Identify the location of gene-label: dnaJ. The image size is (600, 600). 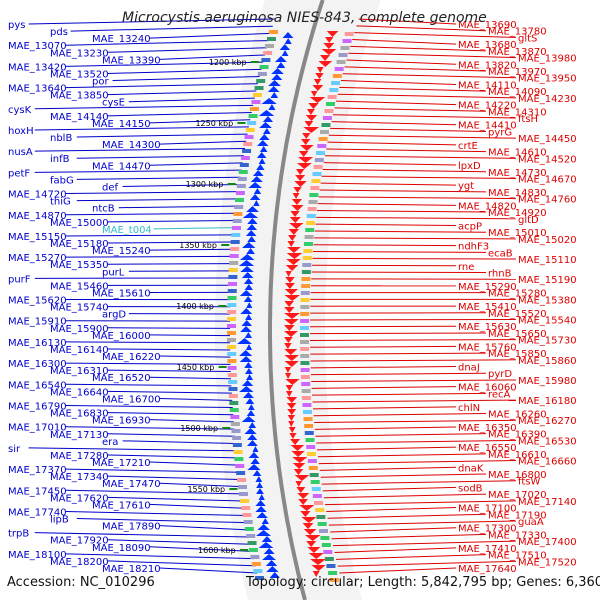
(469, 368).